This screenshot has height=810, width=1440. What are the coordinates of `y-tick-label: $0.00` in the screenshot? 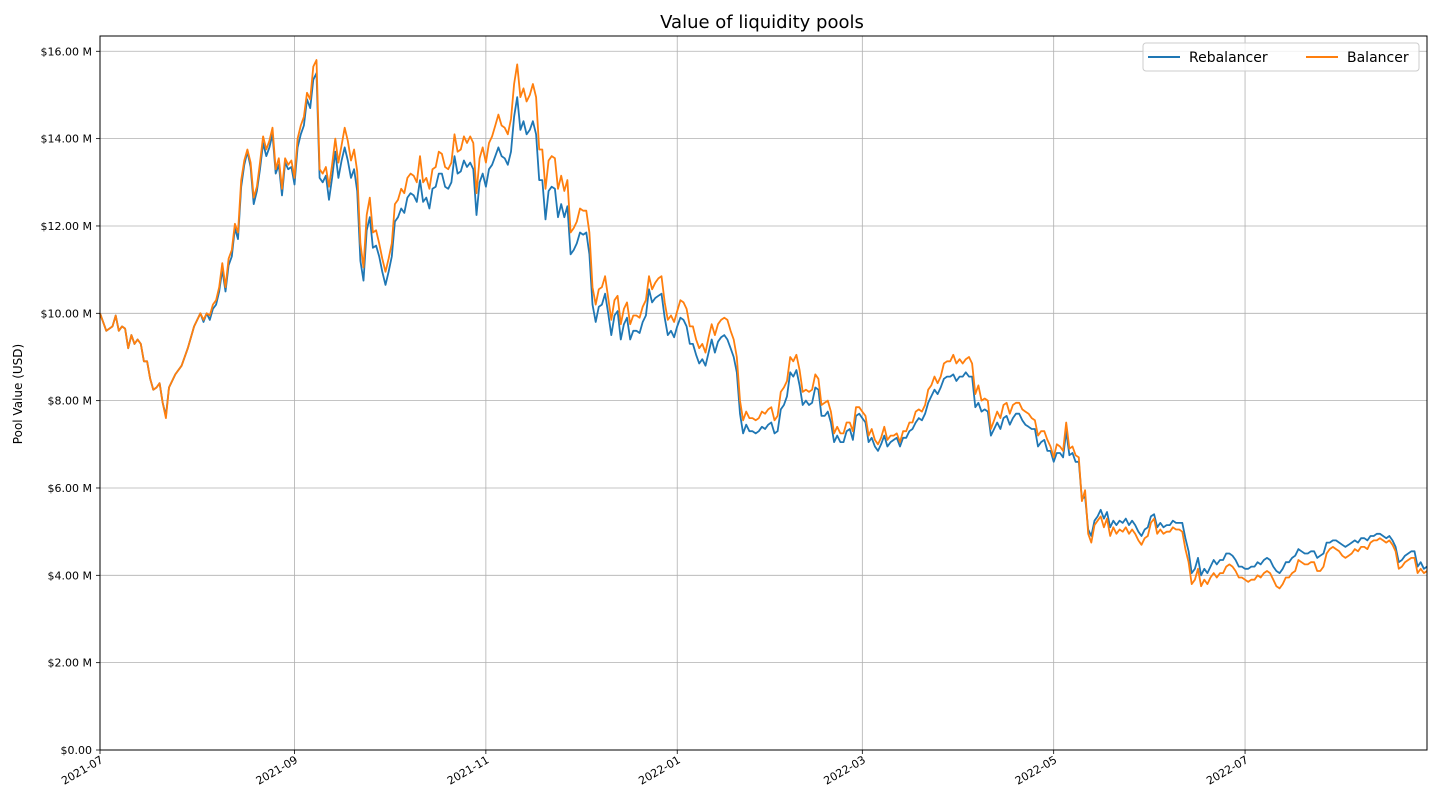 It's located at (77, 750).